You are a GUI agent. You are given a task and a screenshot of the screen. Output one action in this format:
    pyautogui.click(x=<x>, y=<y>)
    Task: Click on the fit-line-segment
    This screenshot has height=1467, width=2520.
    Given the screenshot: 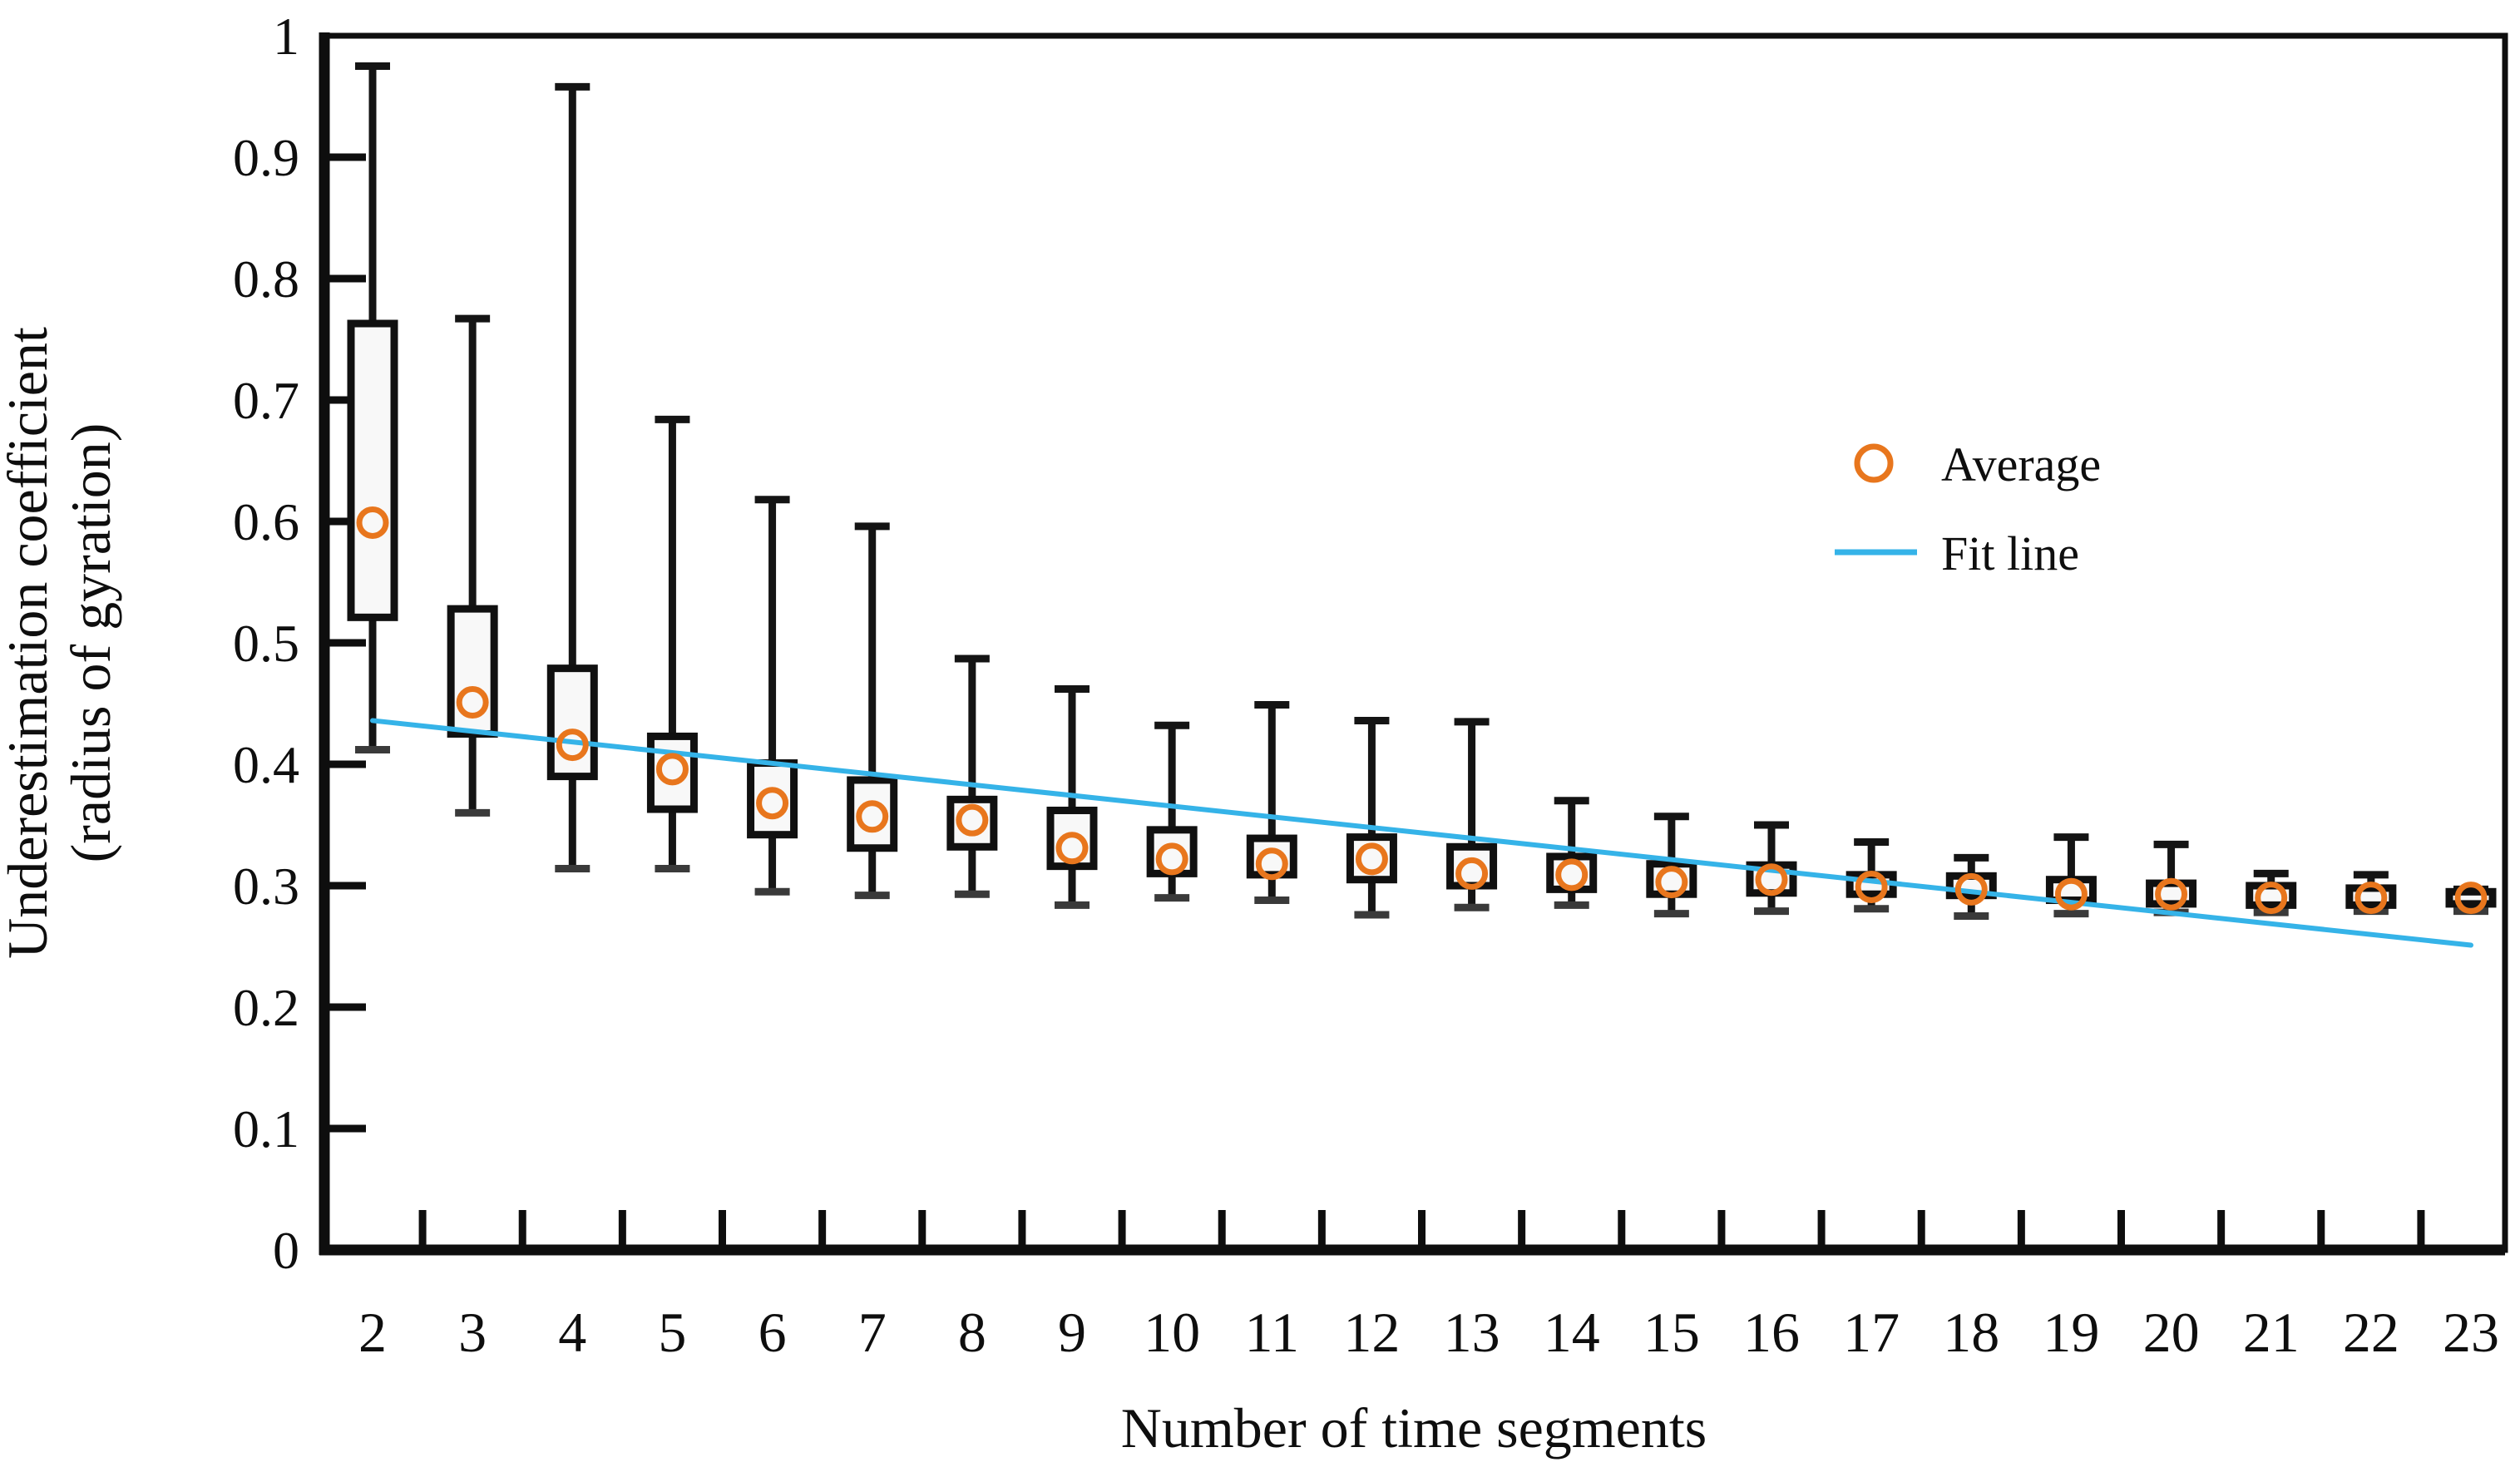 What is the action you would take?
    pyautogui.click(x=1421, y=833)
    